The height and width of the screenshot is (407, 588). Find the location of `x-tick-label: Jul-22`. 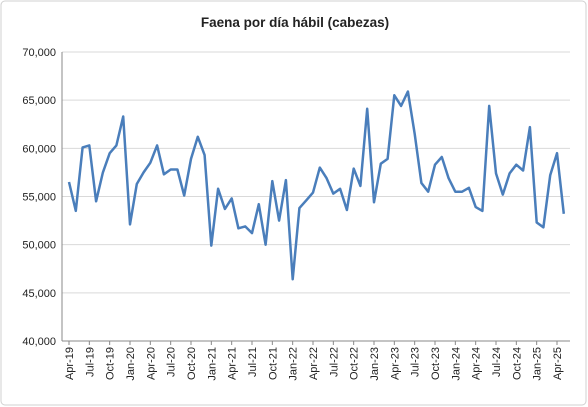

x-tick-label: Jul-22 is located at coordinates (334, 362).